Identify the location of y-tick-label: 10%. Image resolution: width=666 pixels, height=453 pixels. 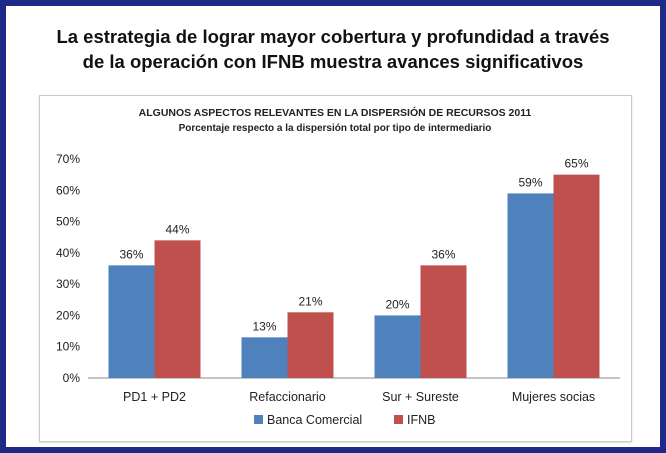
(68, 347).